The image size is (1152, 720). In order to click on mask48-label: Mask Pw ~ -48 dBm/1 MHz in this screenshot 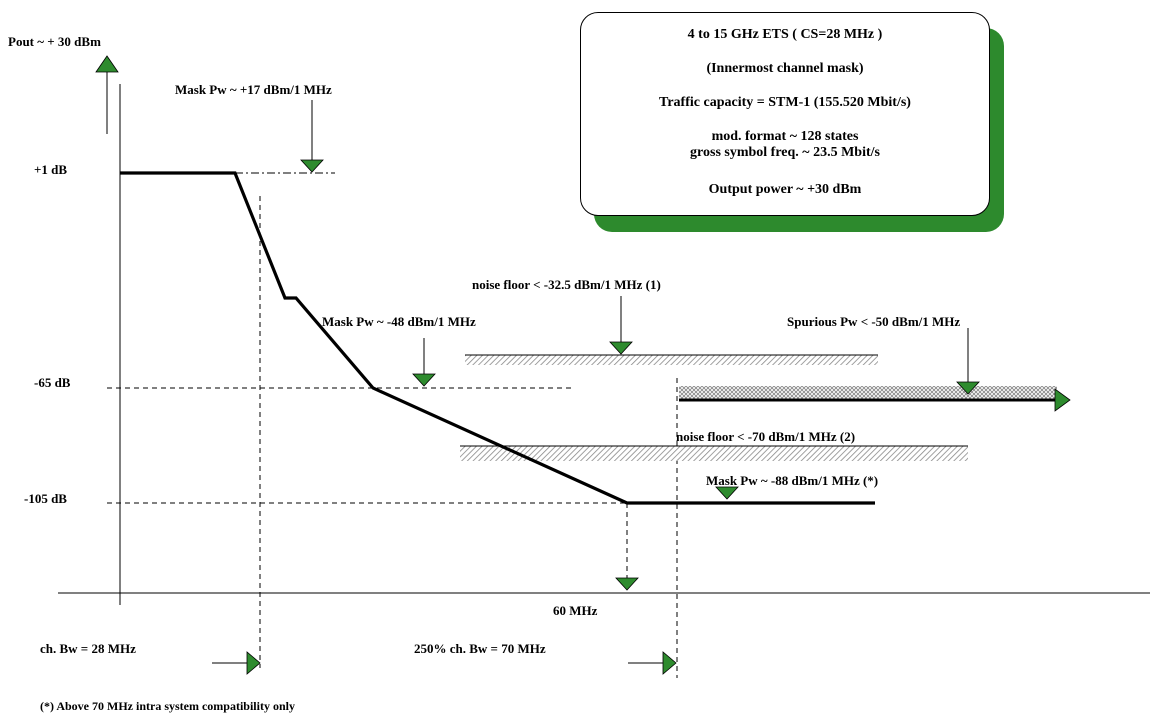, I will do `click(399, 321)`.